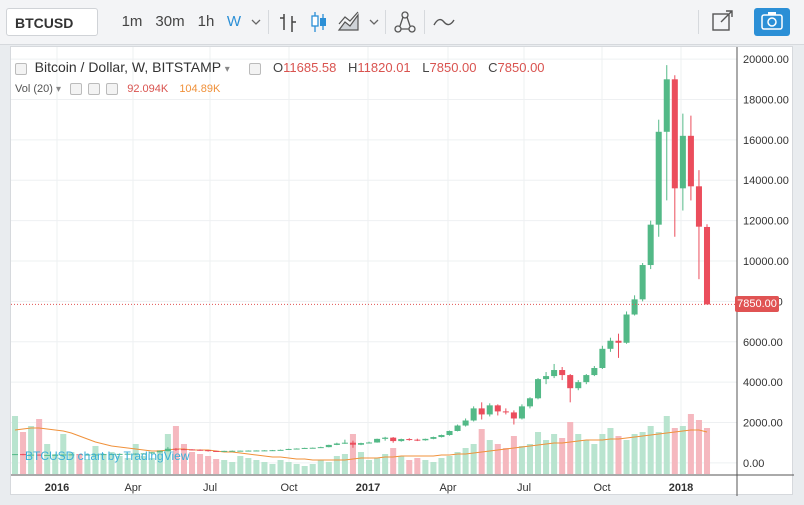  Describe the element at coordinates (521, 67) in the screenshot. I see `close-value: 7850.00` at that location.